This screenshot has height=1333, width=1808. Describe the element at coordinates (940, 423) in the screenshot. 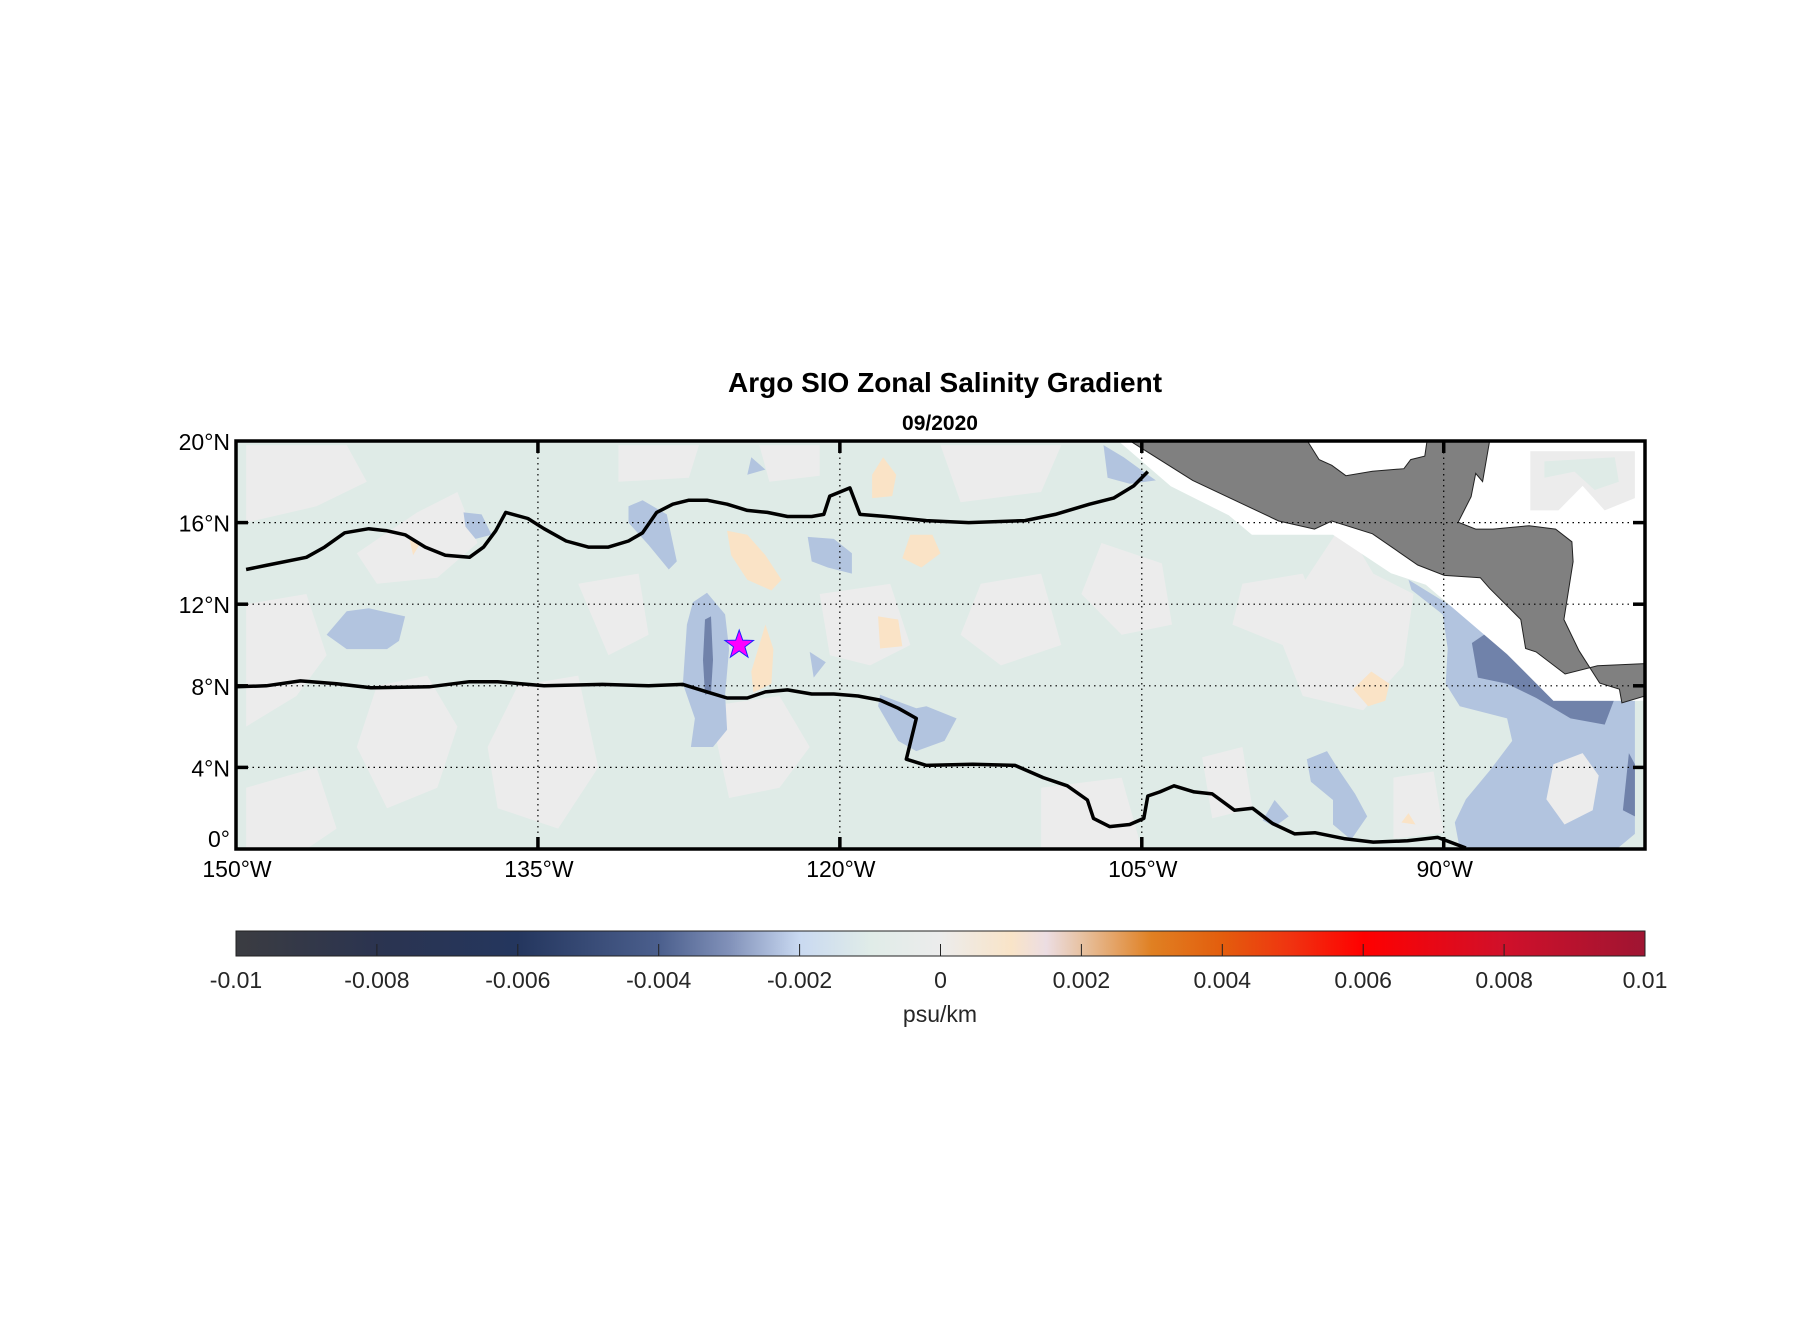

I see `chart-subtitle: 09/2020` at that location.